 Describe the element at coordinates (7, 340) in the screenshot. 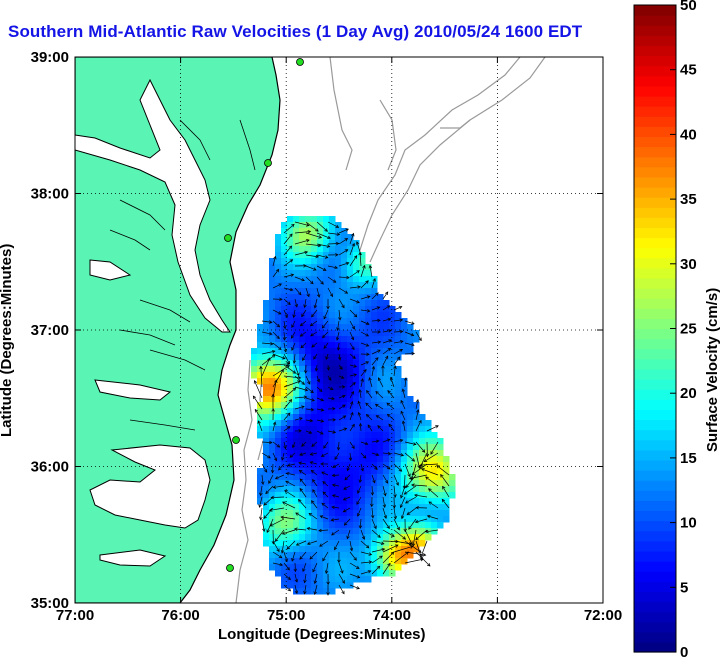

I see `y-axis-label: Latitude (Degrees:Minutes)` at that location.